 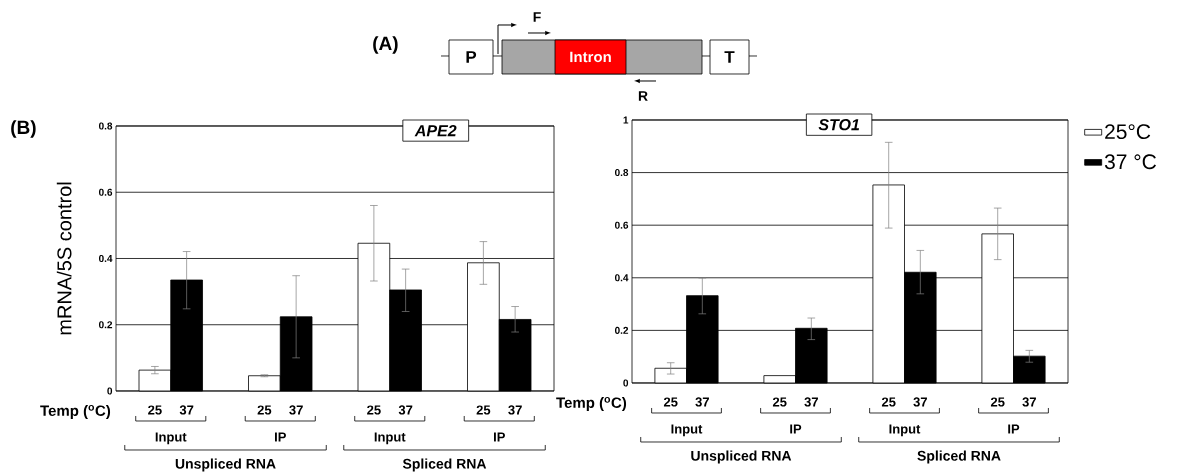 What do you see at coordinates (64, 258) in the screenshot?
I see `y-axis-title: mRNA/5S control` at bounding box center [64, 258].